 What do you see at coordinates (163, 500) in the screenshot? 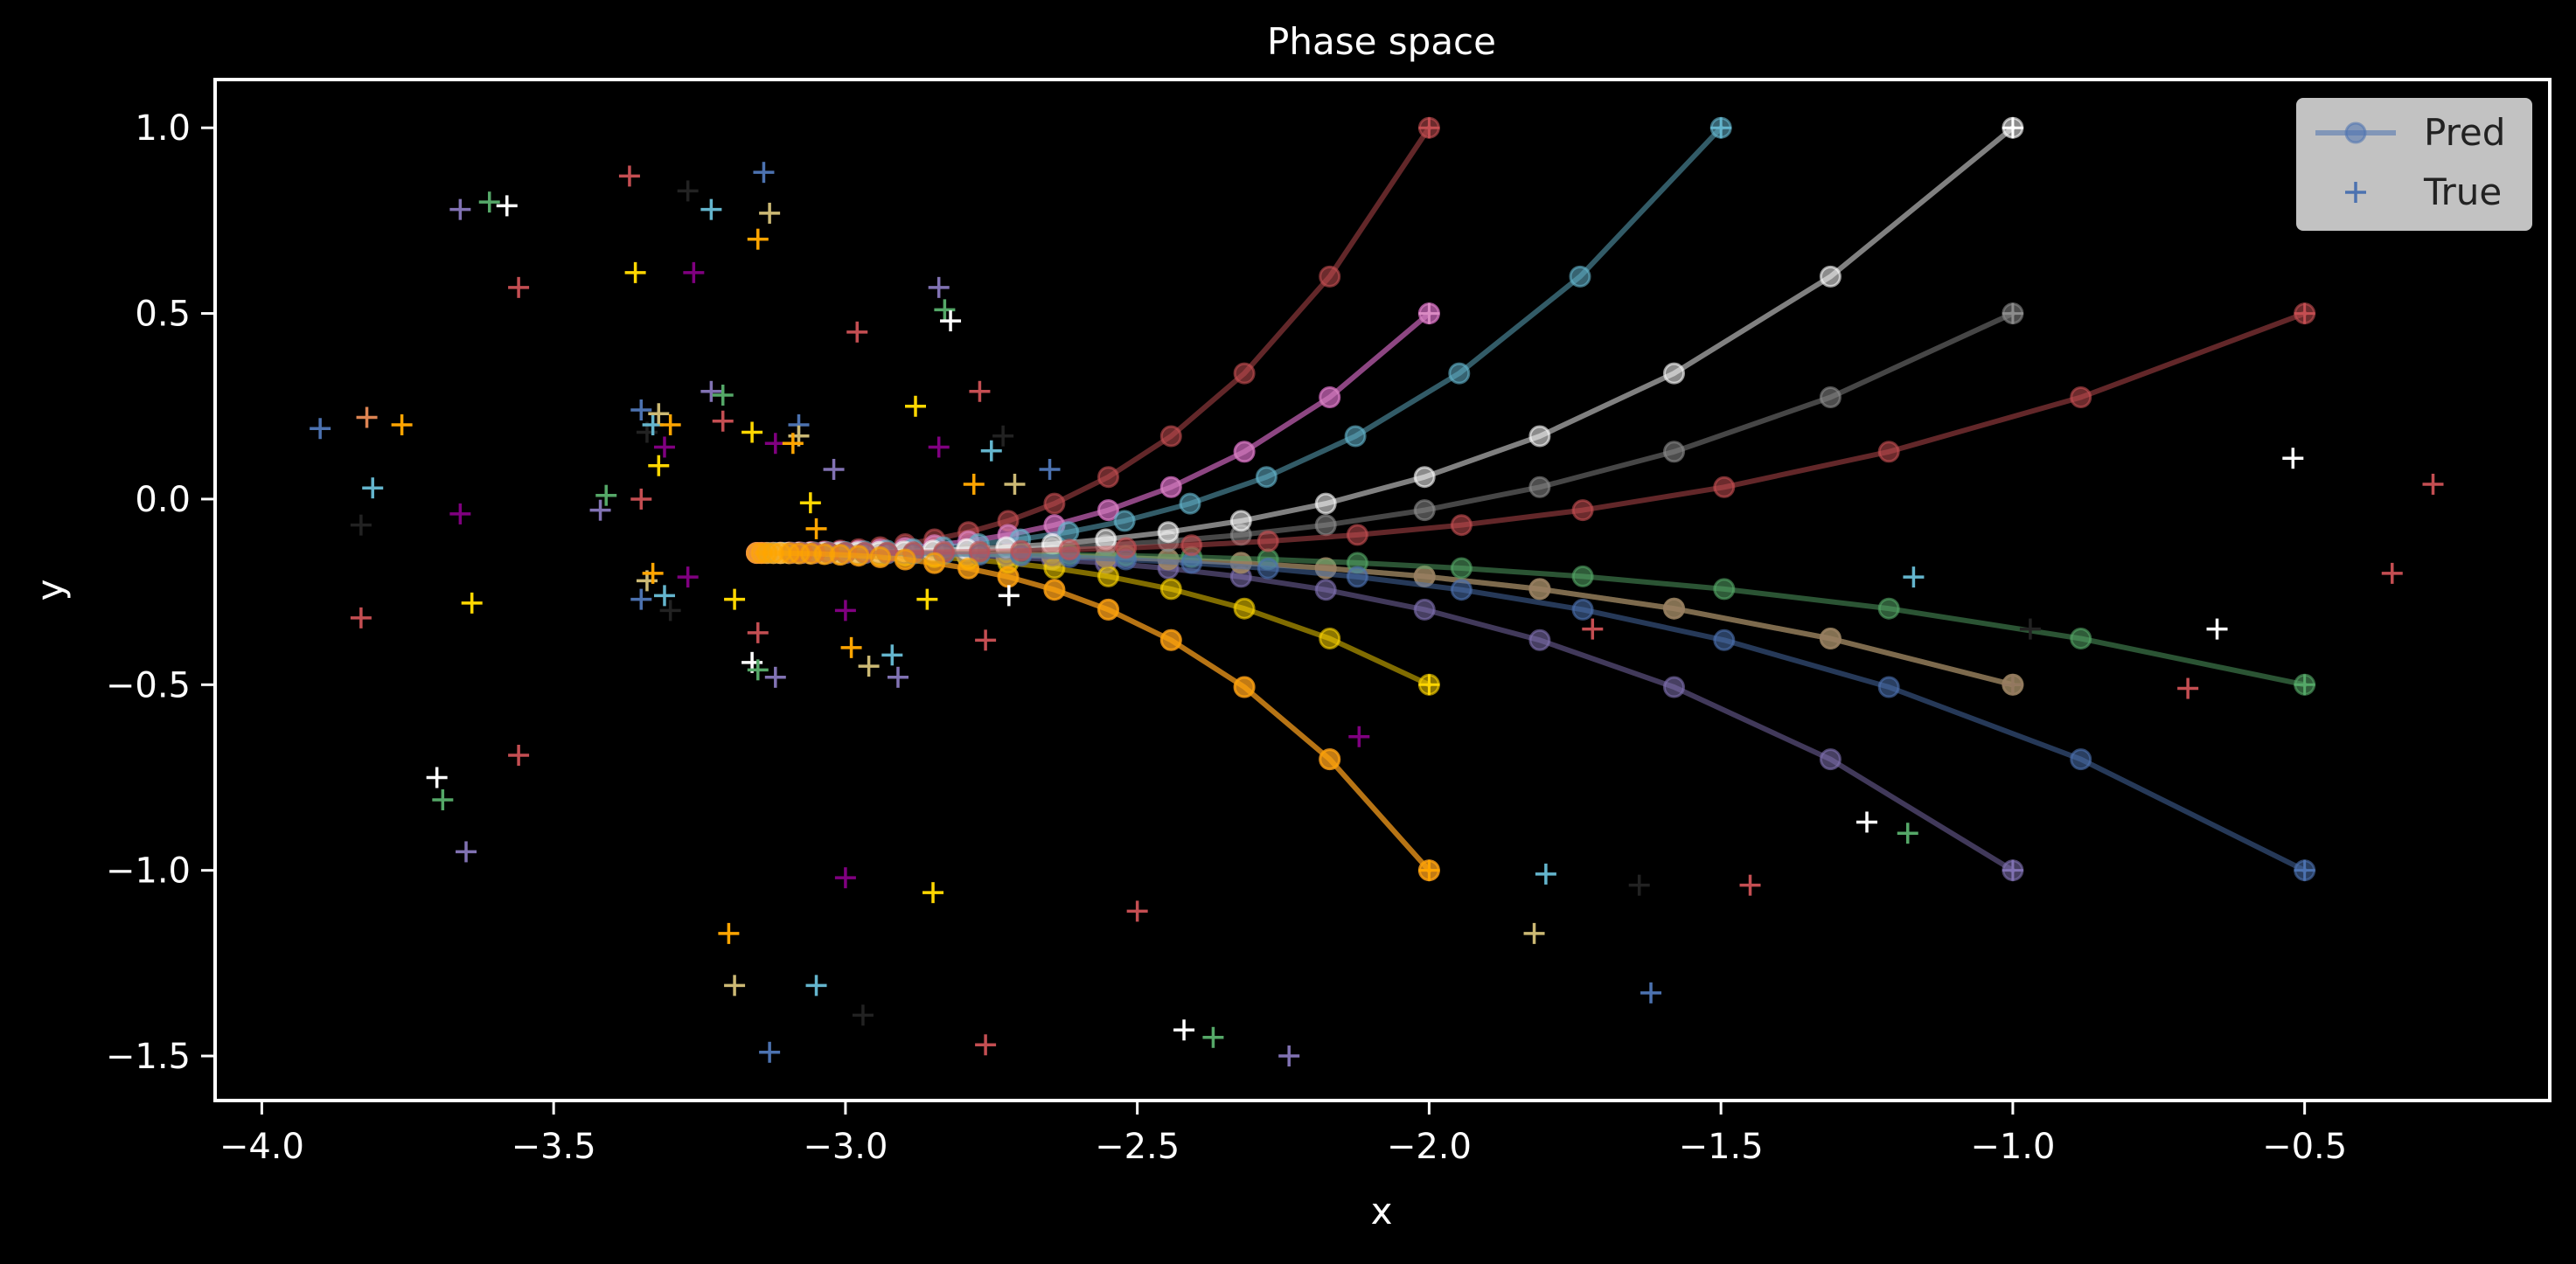
I see `y-tick-label: 0.0` at bounding box center [163, 500].